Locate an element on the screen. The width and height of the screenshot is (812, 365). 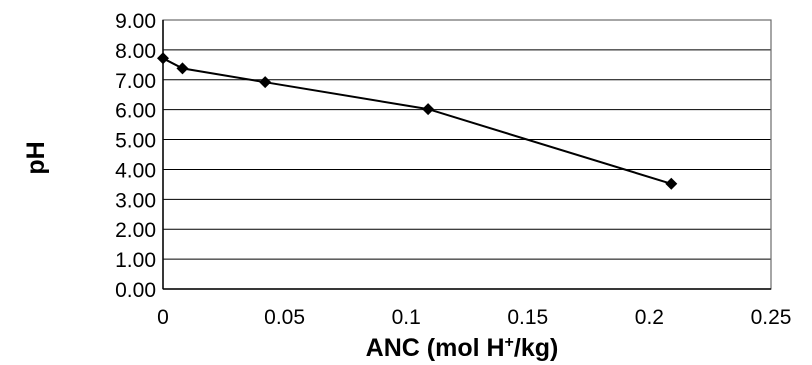
x-axis-tick-labels: 0 0.05 0.1 0.15 0.2 0.25 is located at coordinates (474, 317).